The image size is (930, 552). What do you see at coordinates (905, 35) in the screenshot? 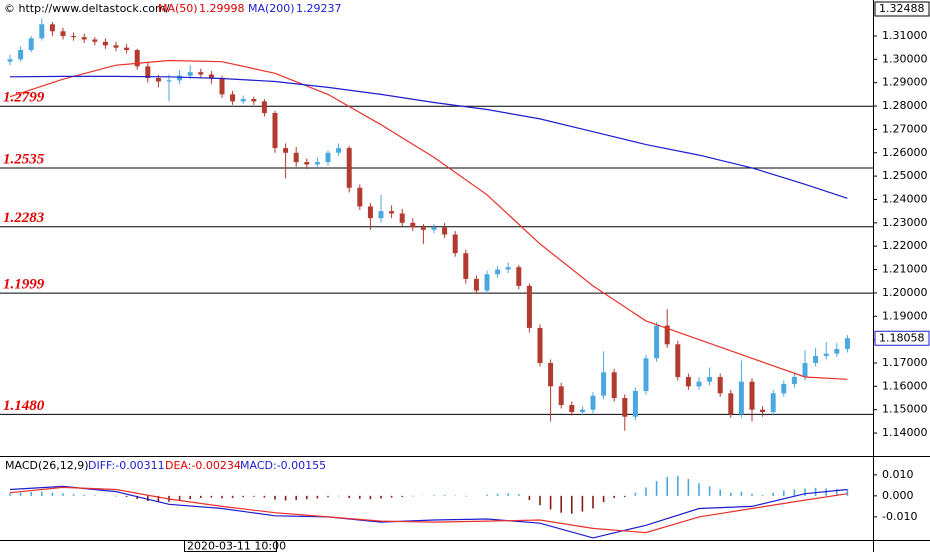
I see `y-tick-label: 1.31000` at bounding box center [905, 35].